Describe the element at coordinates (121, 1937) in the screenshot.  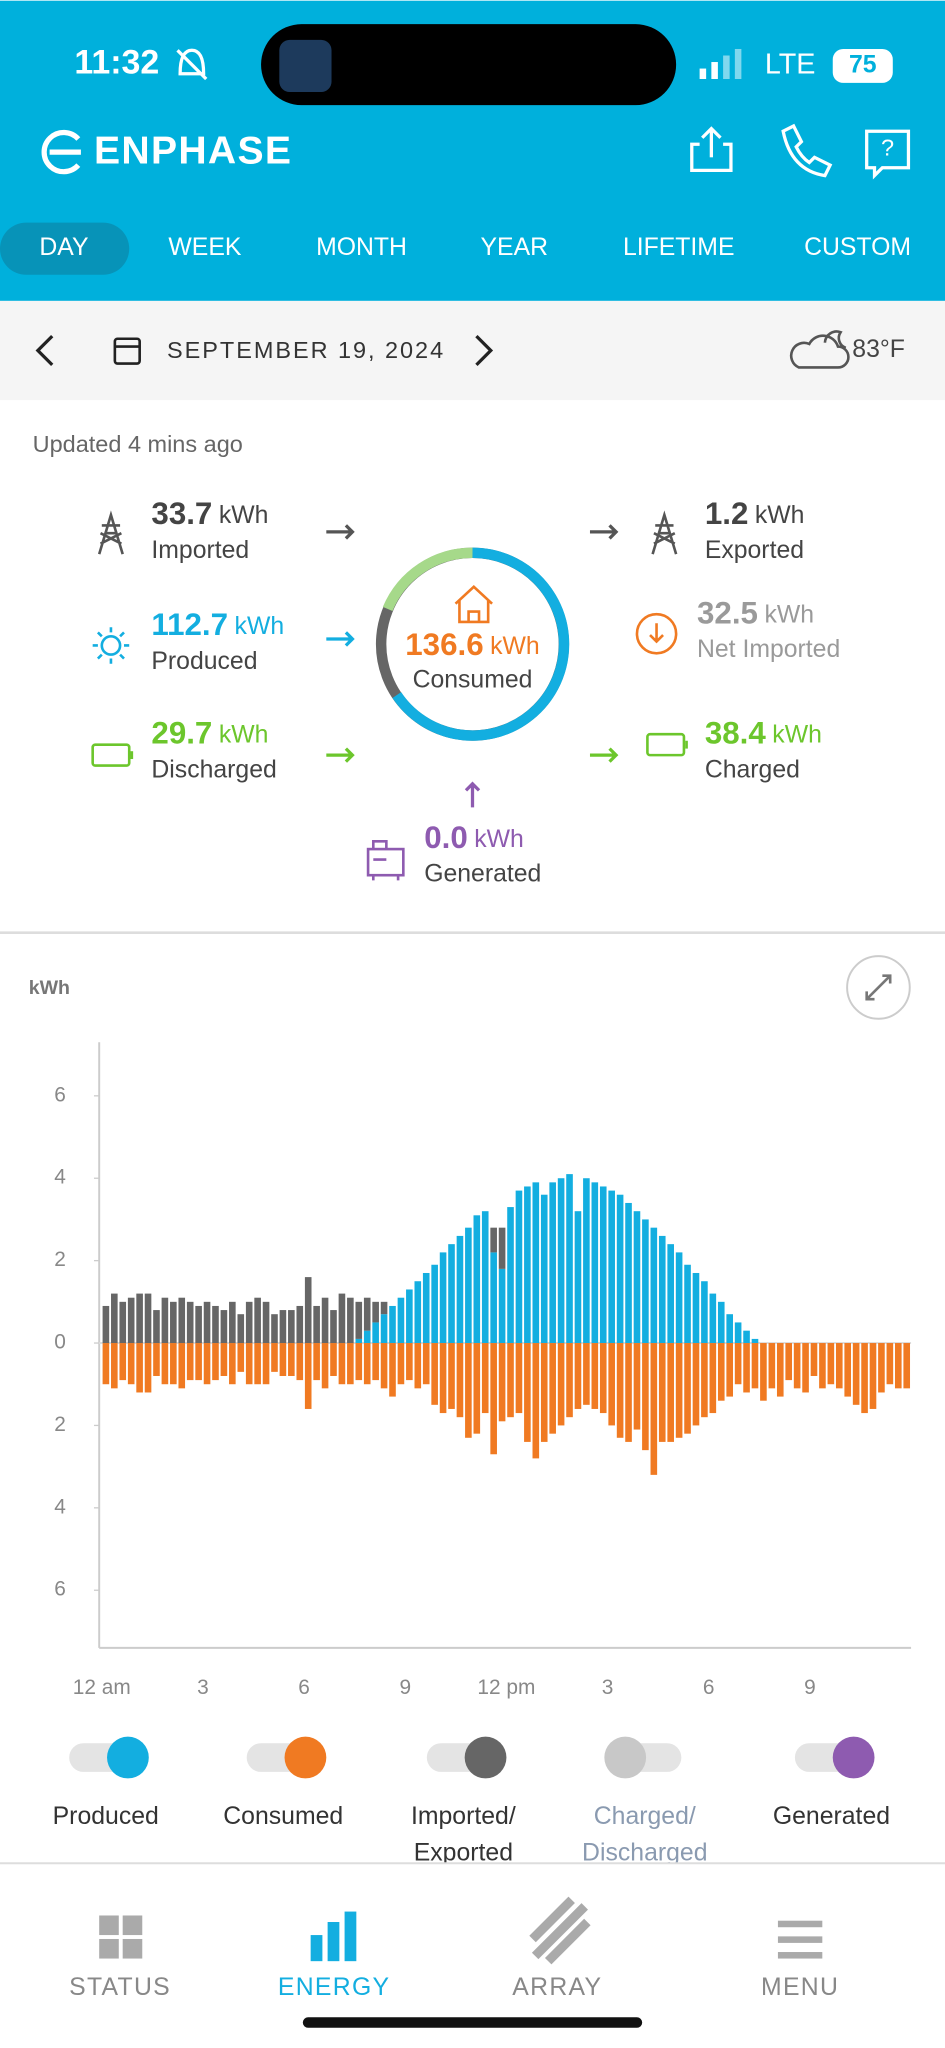
I see `status-icon` at that location.